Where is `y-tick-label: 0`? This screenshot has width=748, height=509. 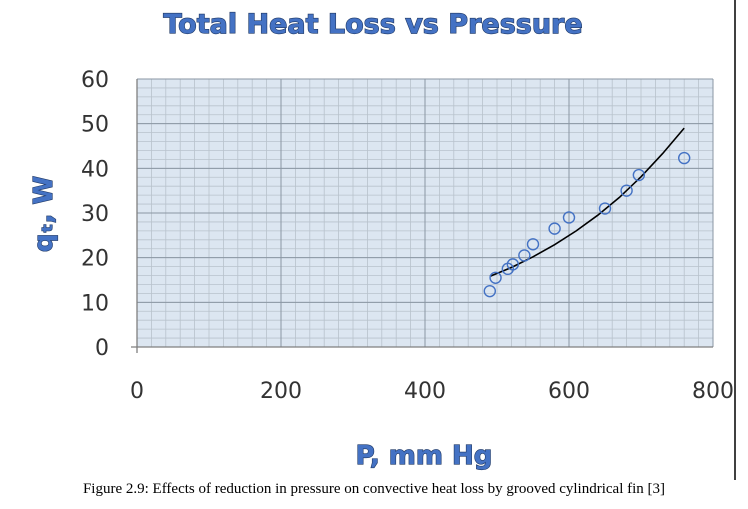
y-tick-label: 0 is located at coordinates (102, 348).